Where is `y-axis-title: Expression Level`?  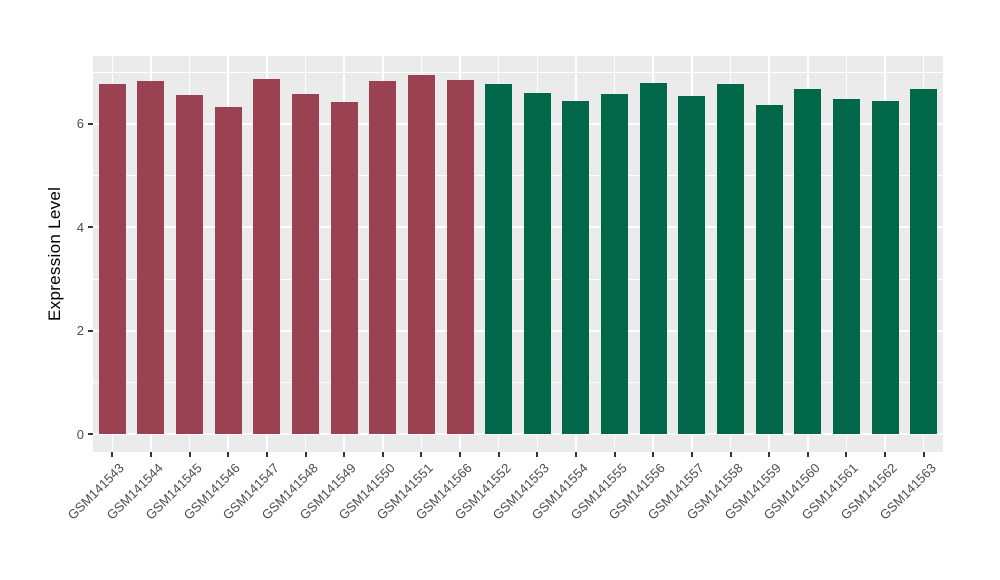
y-axis-title: Expression Level is located at coordinates (54, 254).